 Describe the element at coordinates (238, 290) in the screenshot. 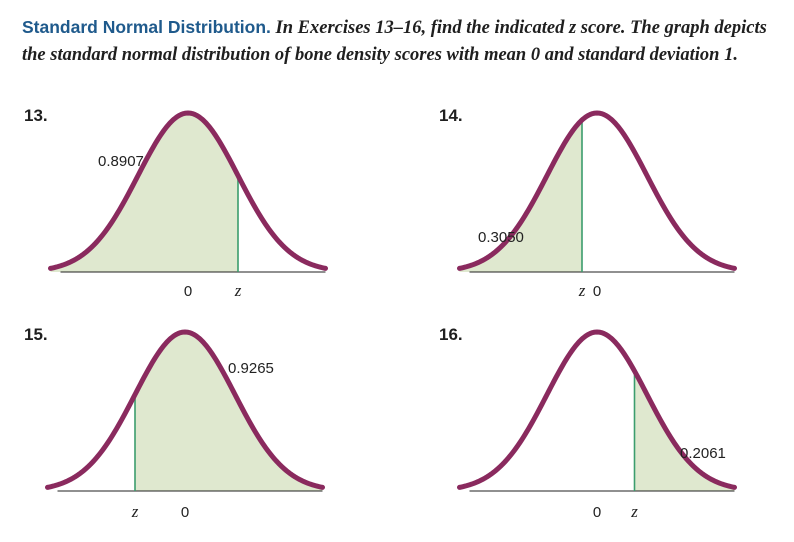

I see `z-label-13: z` at that location.